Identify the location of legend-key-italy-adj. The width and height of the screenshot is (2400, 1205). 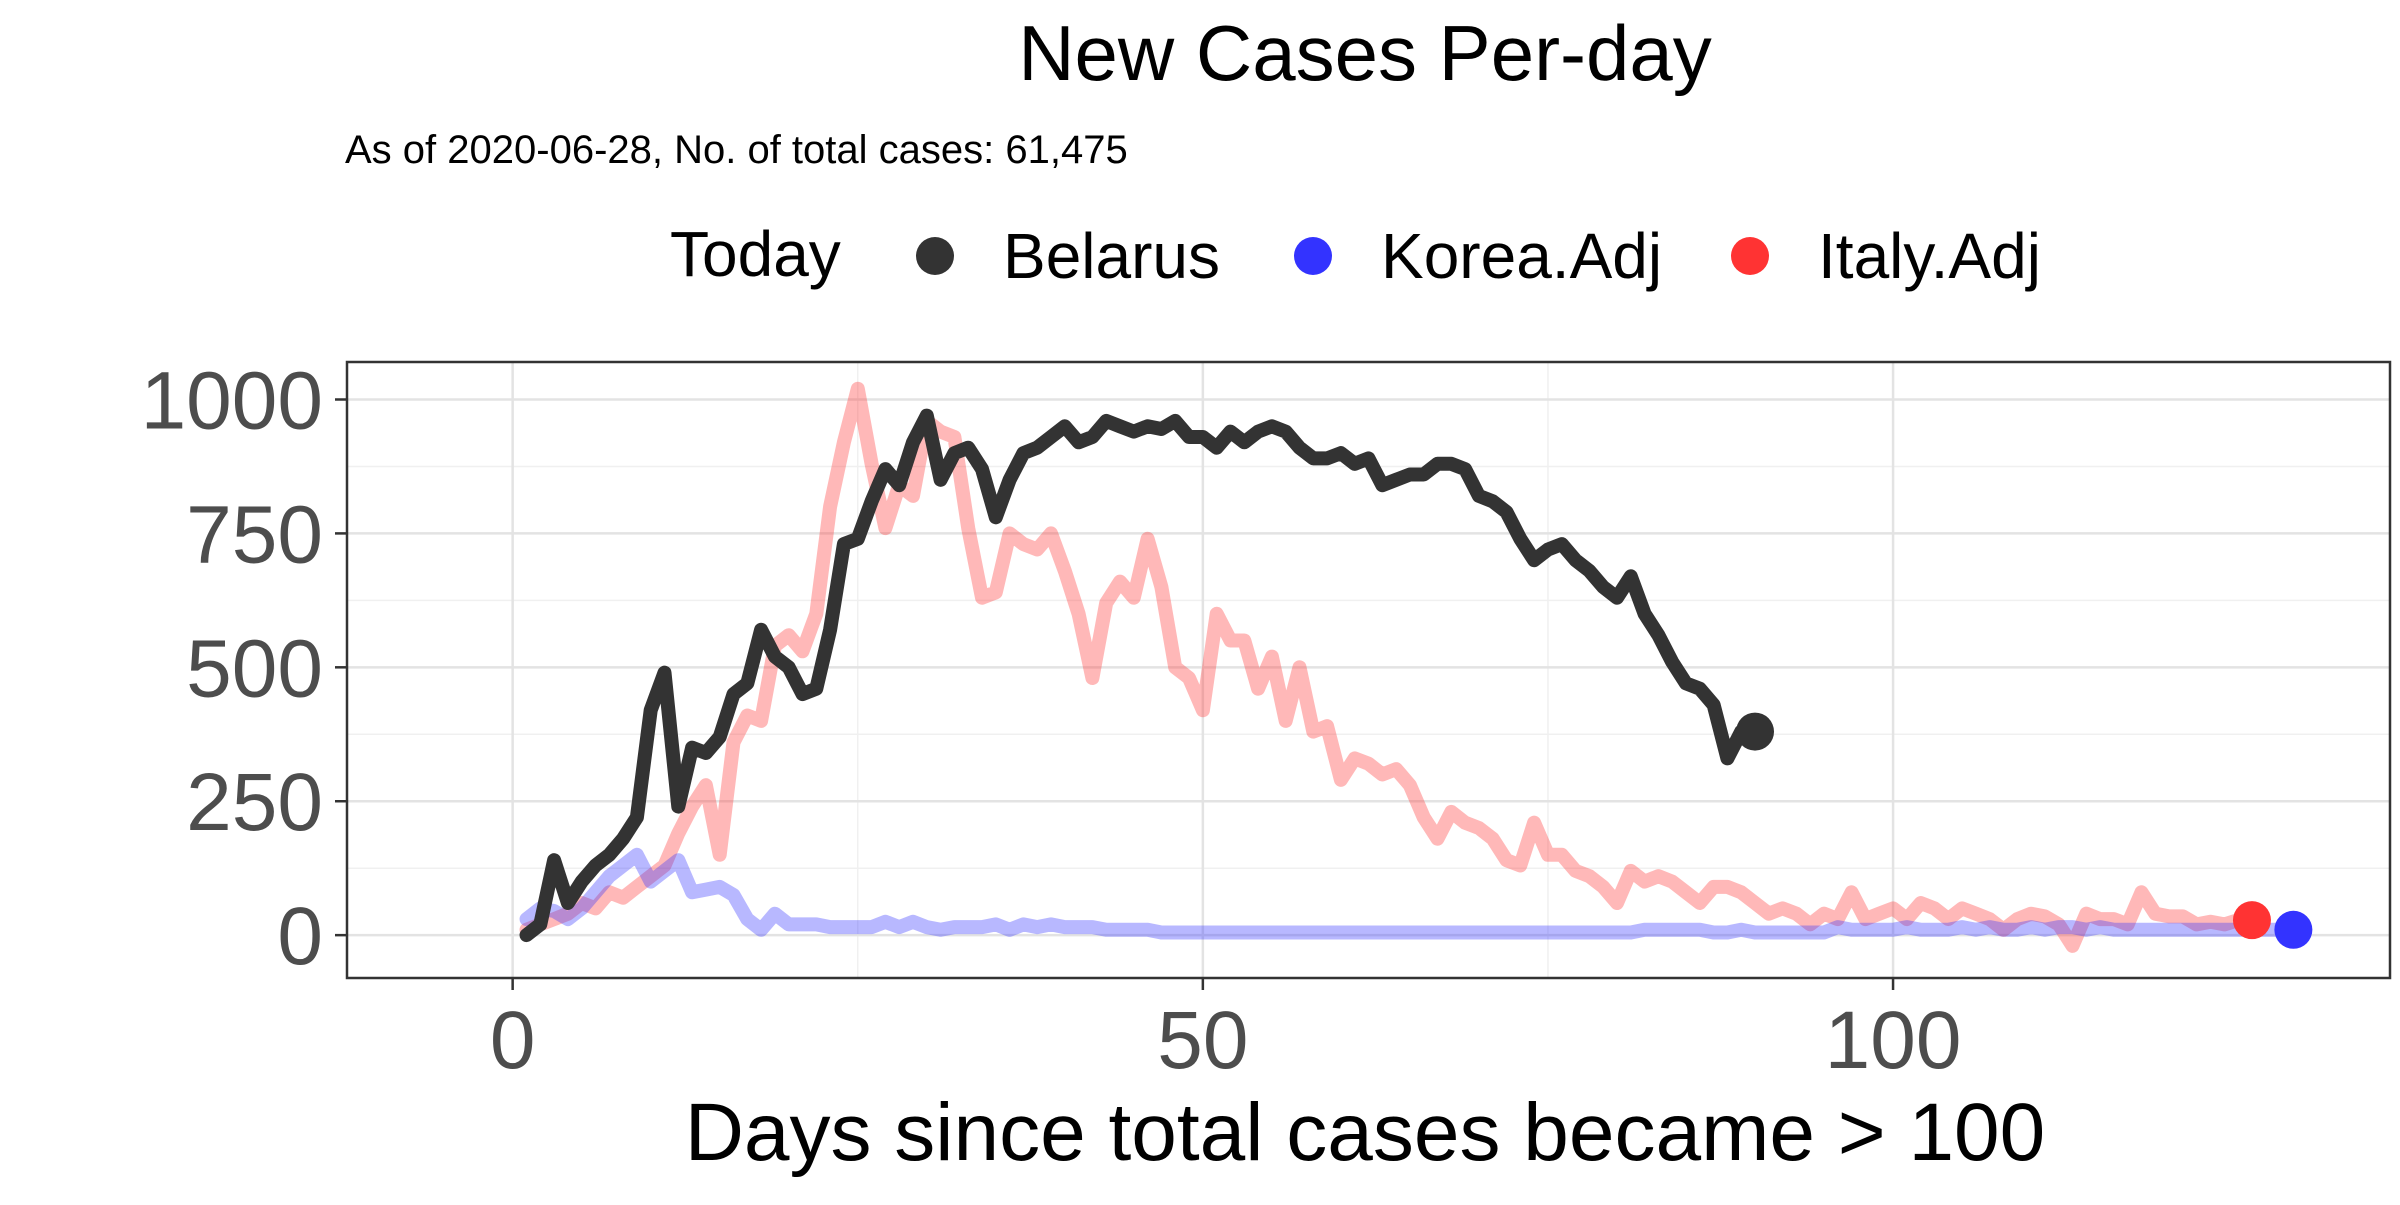
(1750, 256).